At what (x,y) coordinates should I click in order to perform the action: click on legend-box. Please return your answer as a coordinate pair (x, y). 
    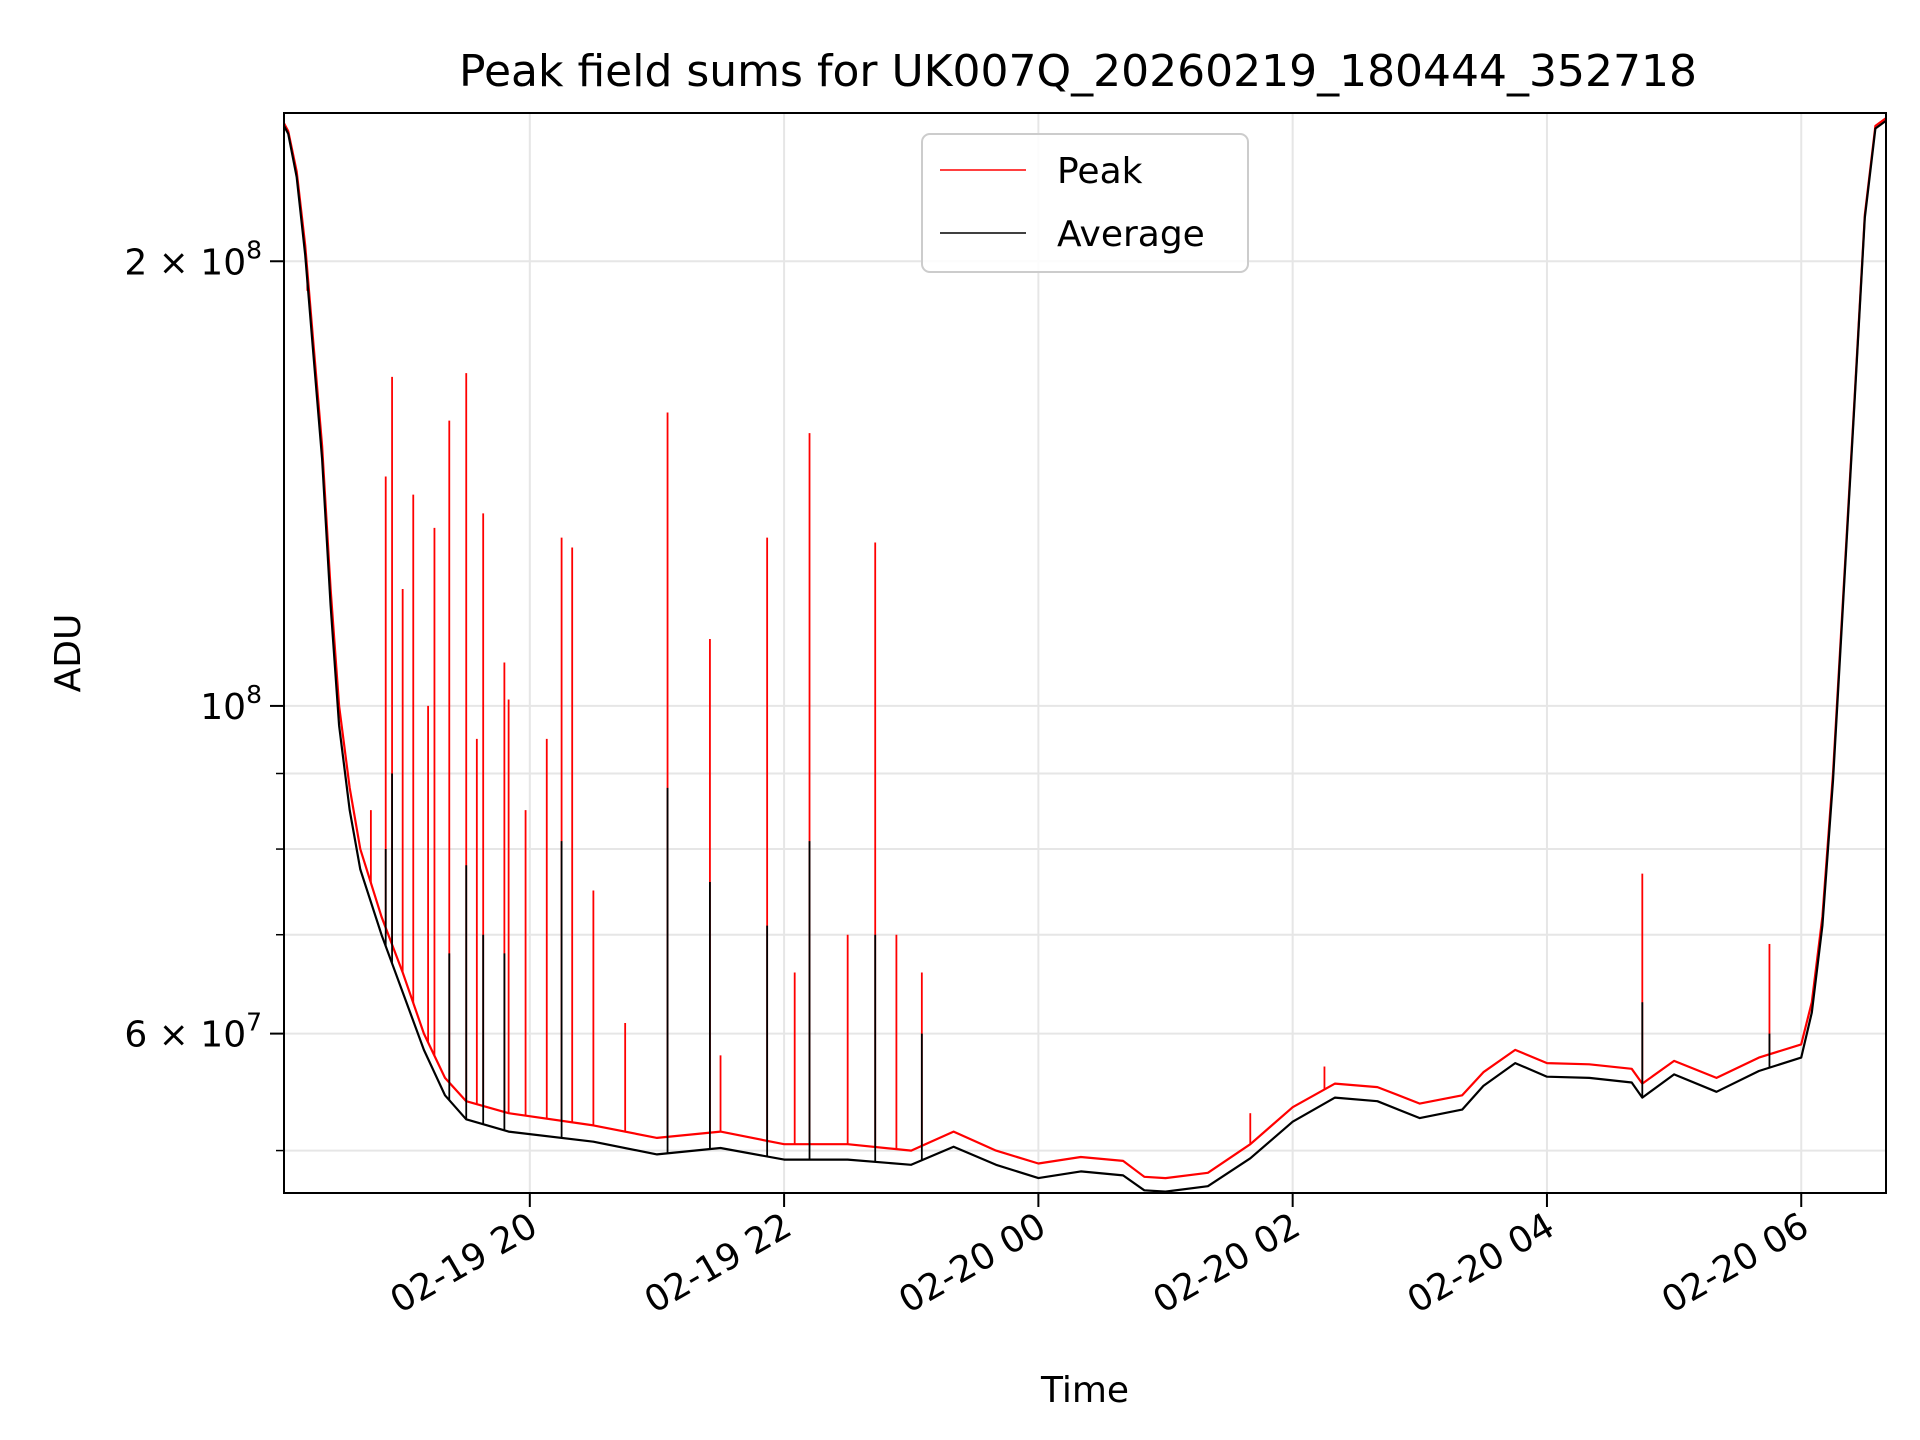
    Looking at the image, I should click on (1085, 203).